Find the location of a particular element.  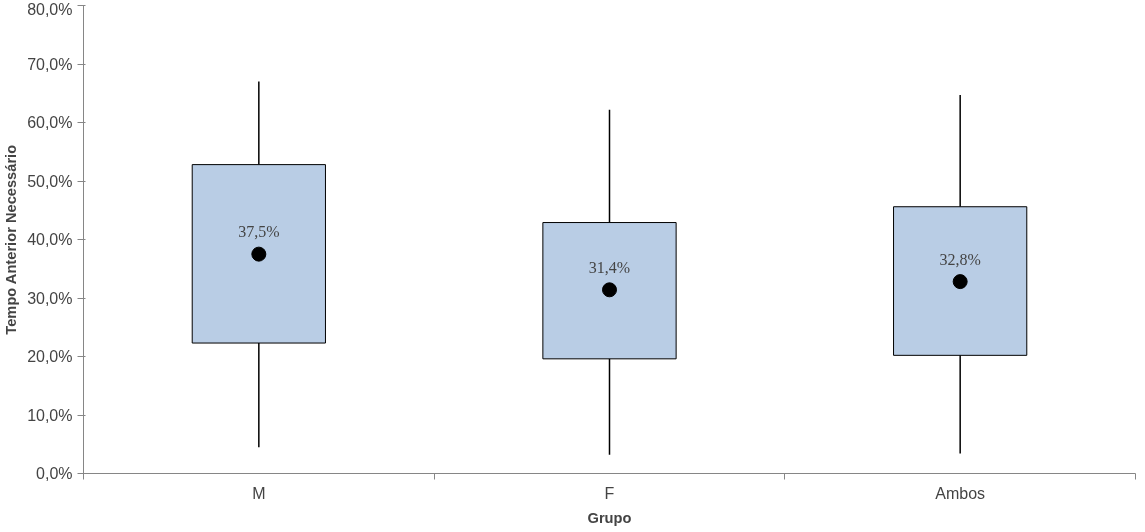

y-tick-label: 40,0% is located at coordinates (50, 239).